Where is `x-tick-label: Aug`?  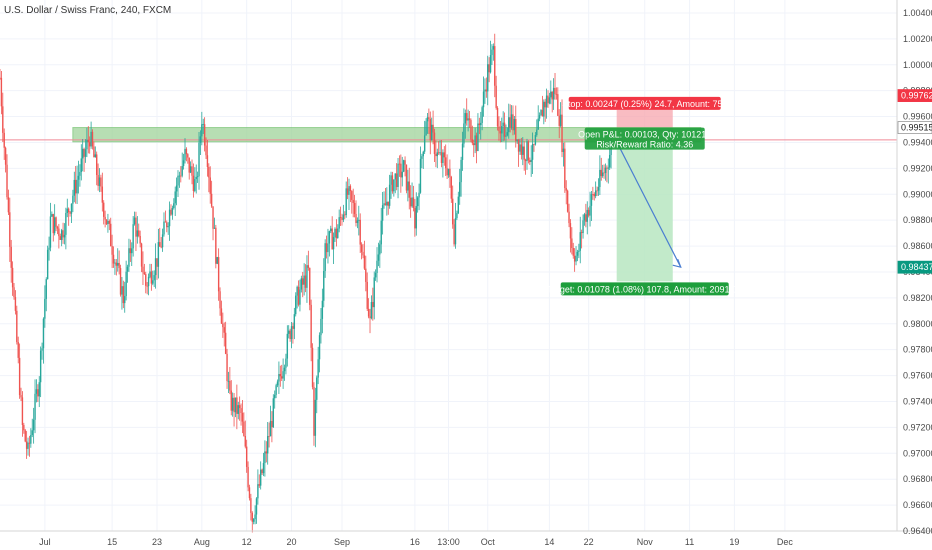 x-tick-label: Aug is located at coordinates (202, 542).